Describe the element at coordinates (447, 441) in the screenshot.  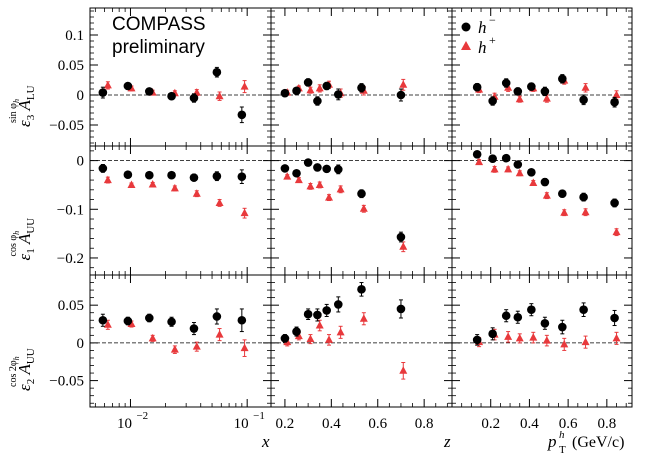
I see `x-axis-label-z: z` at that location.